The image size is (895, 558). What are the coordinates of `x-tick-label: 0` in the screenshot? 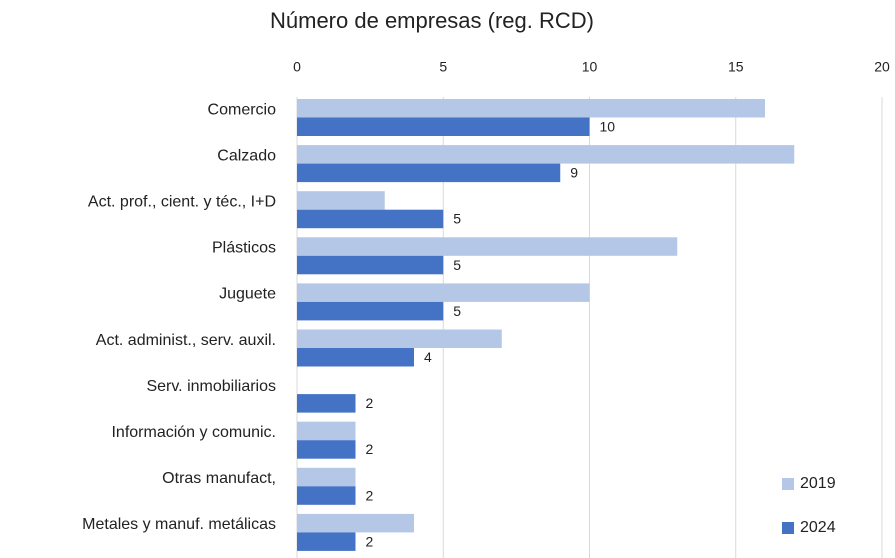 It's located at (297, 67).